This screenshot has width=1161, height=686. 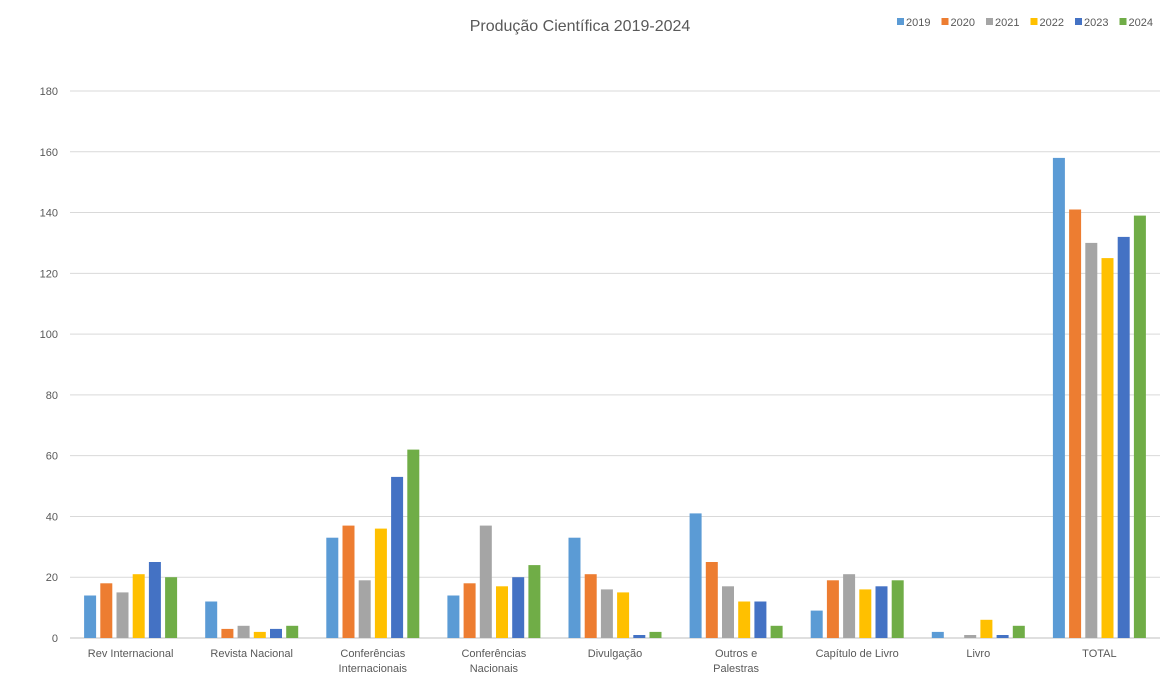 I want to click on x-category-label: Conferências Nacionais, so click(x=493, y=661).